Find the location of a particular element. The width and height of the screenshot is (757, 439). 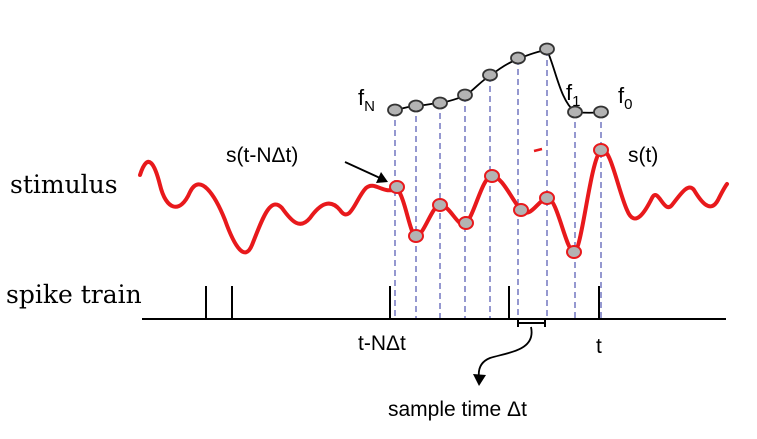

filter-nodes is located at coordinates (498, 80).